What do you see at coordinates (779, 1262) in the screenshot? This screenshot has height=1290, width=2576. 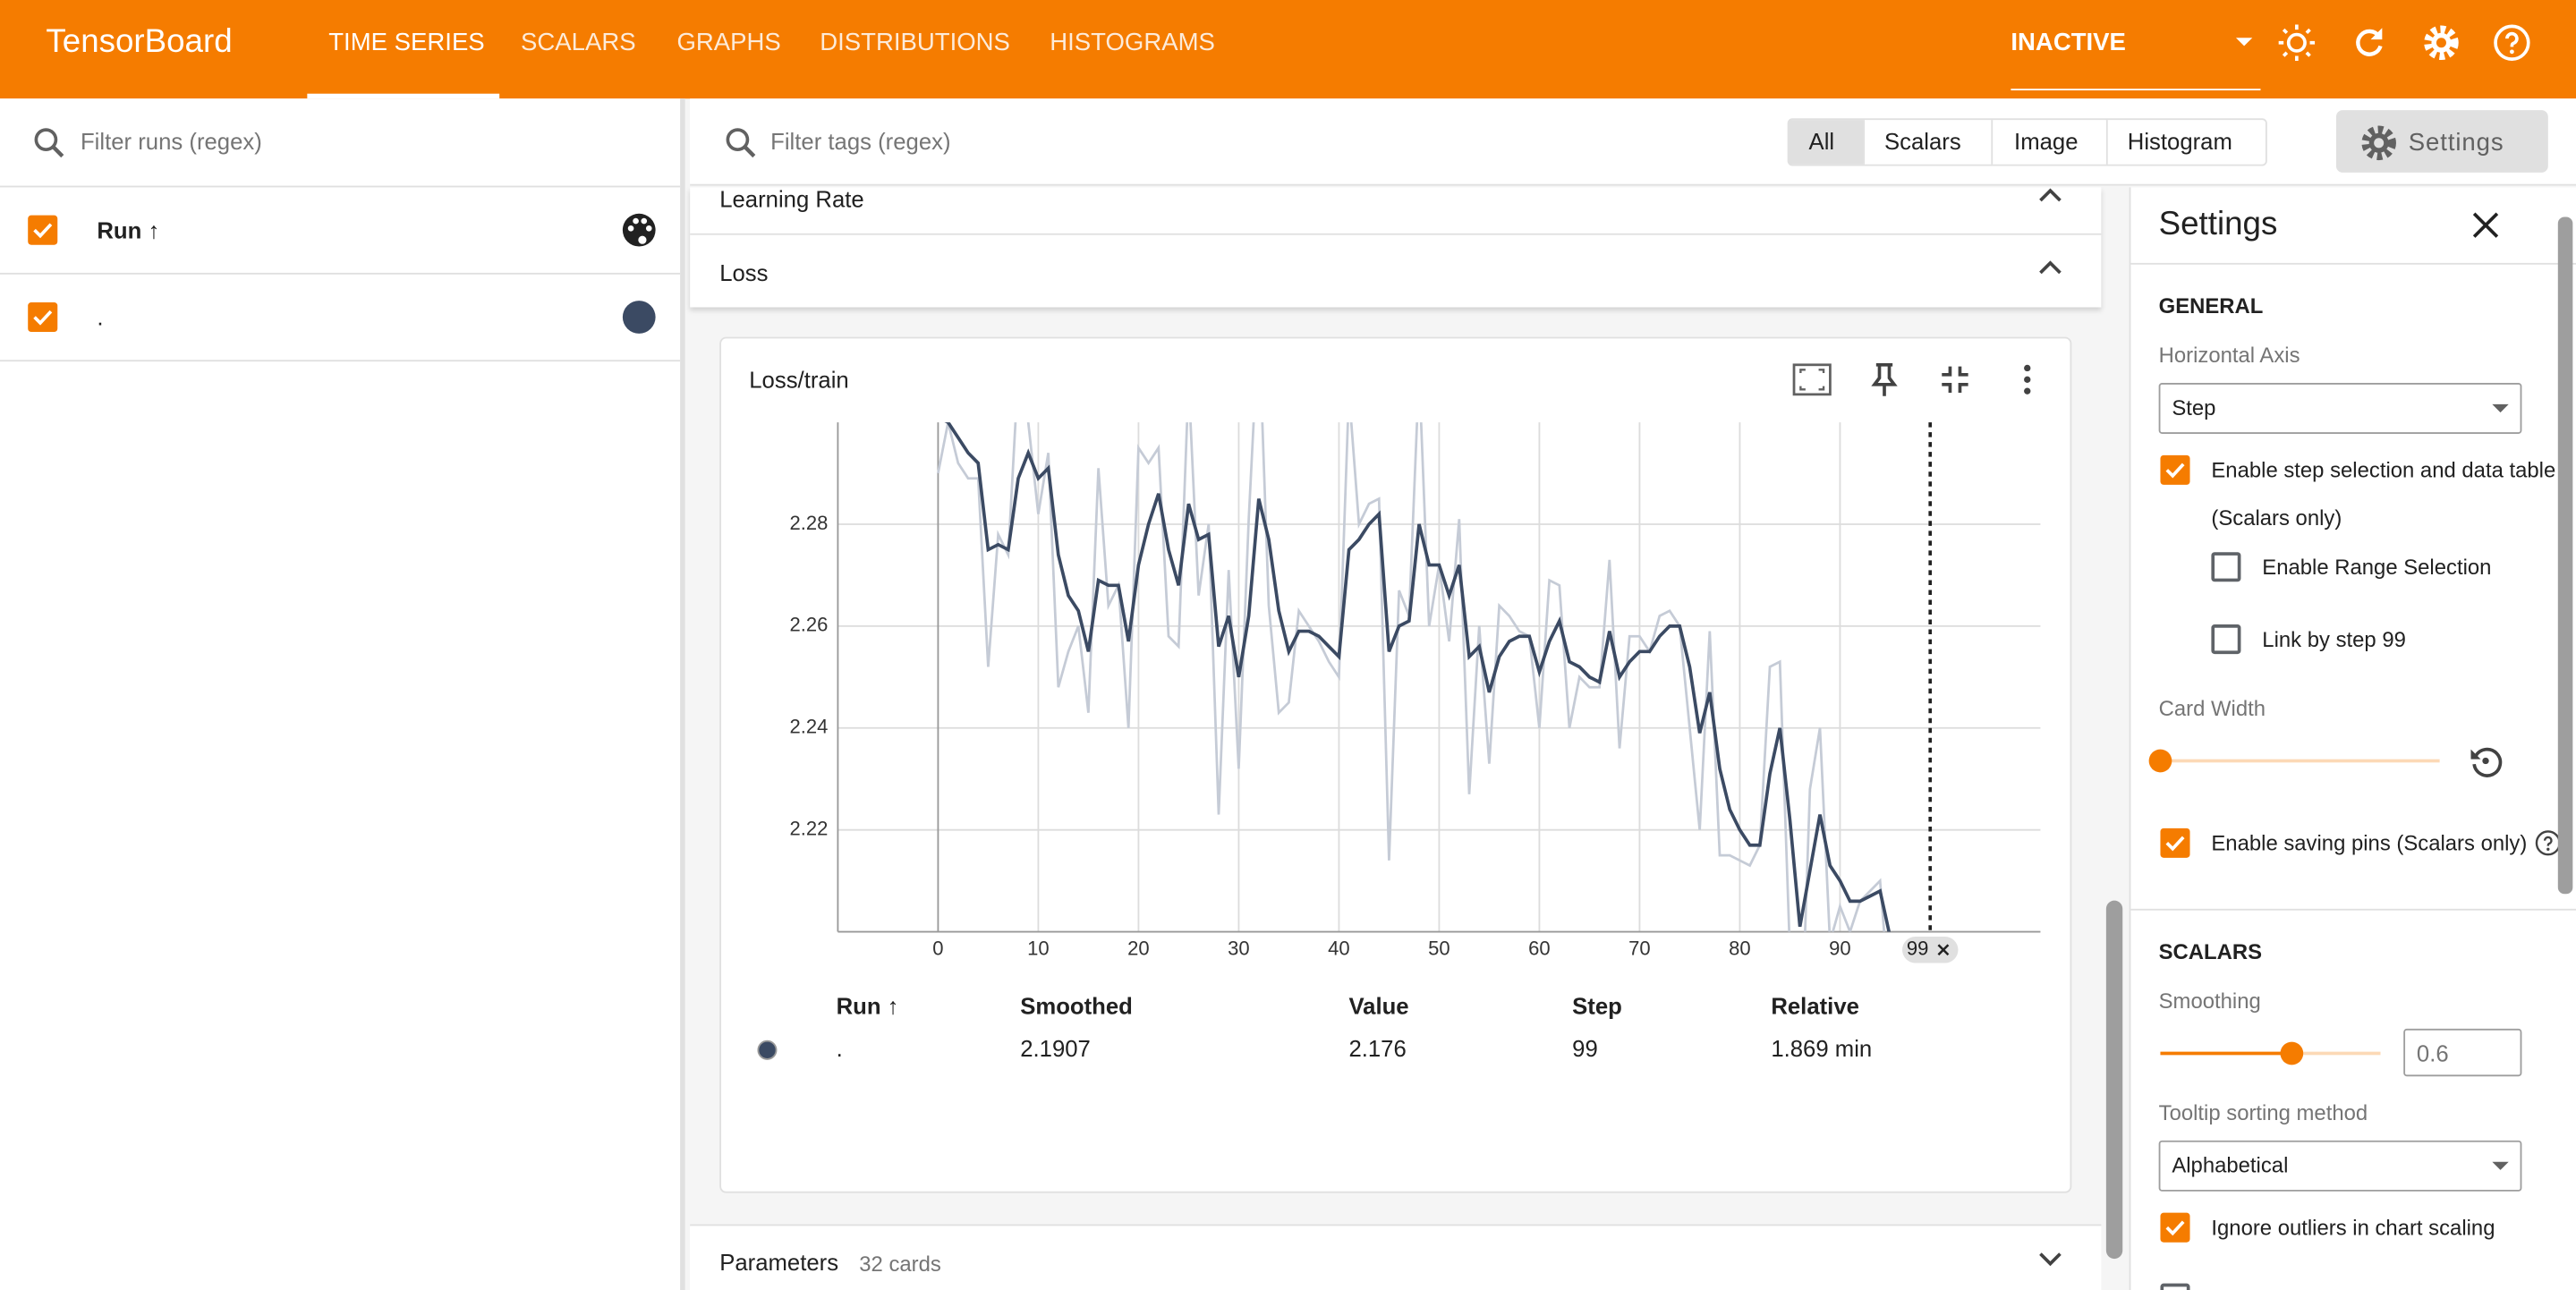 I see `group-title: Parameters` at bounding box center [779, 1262].